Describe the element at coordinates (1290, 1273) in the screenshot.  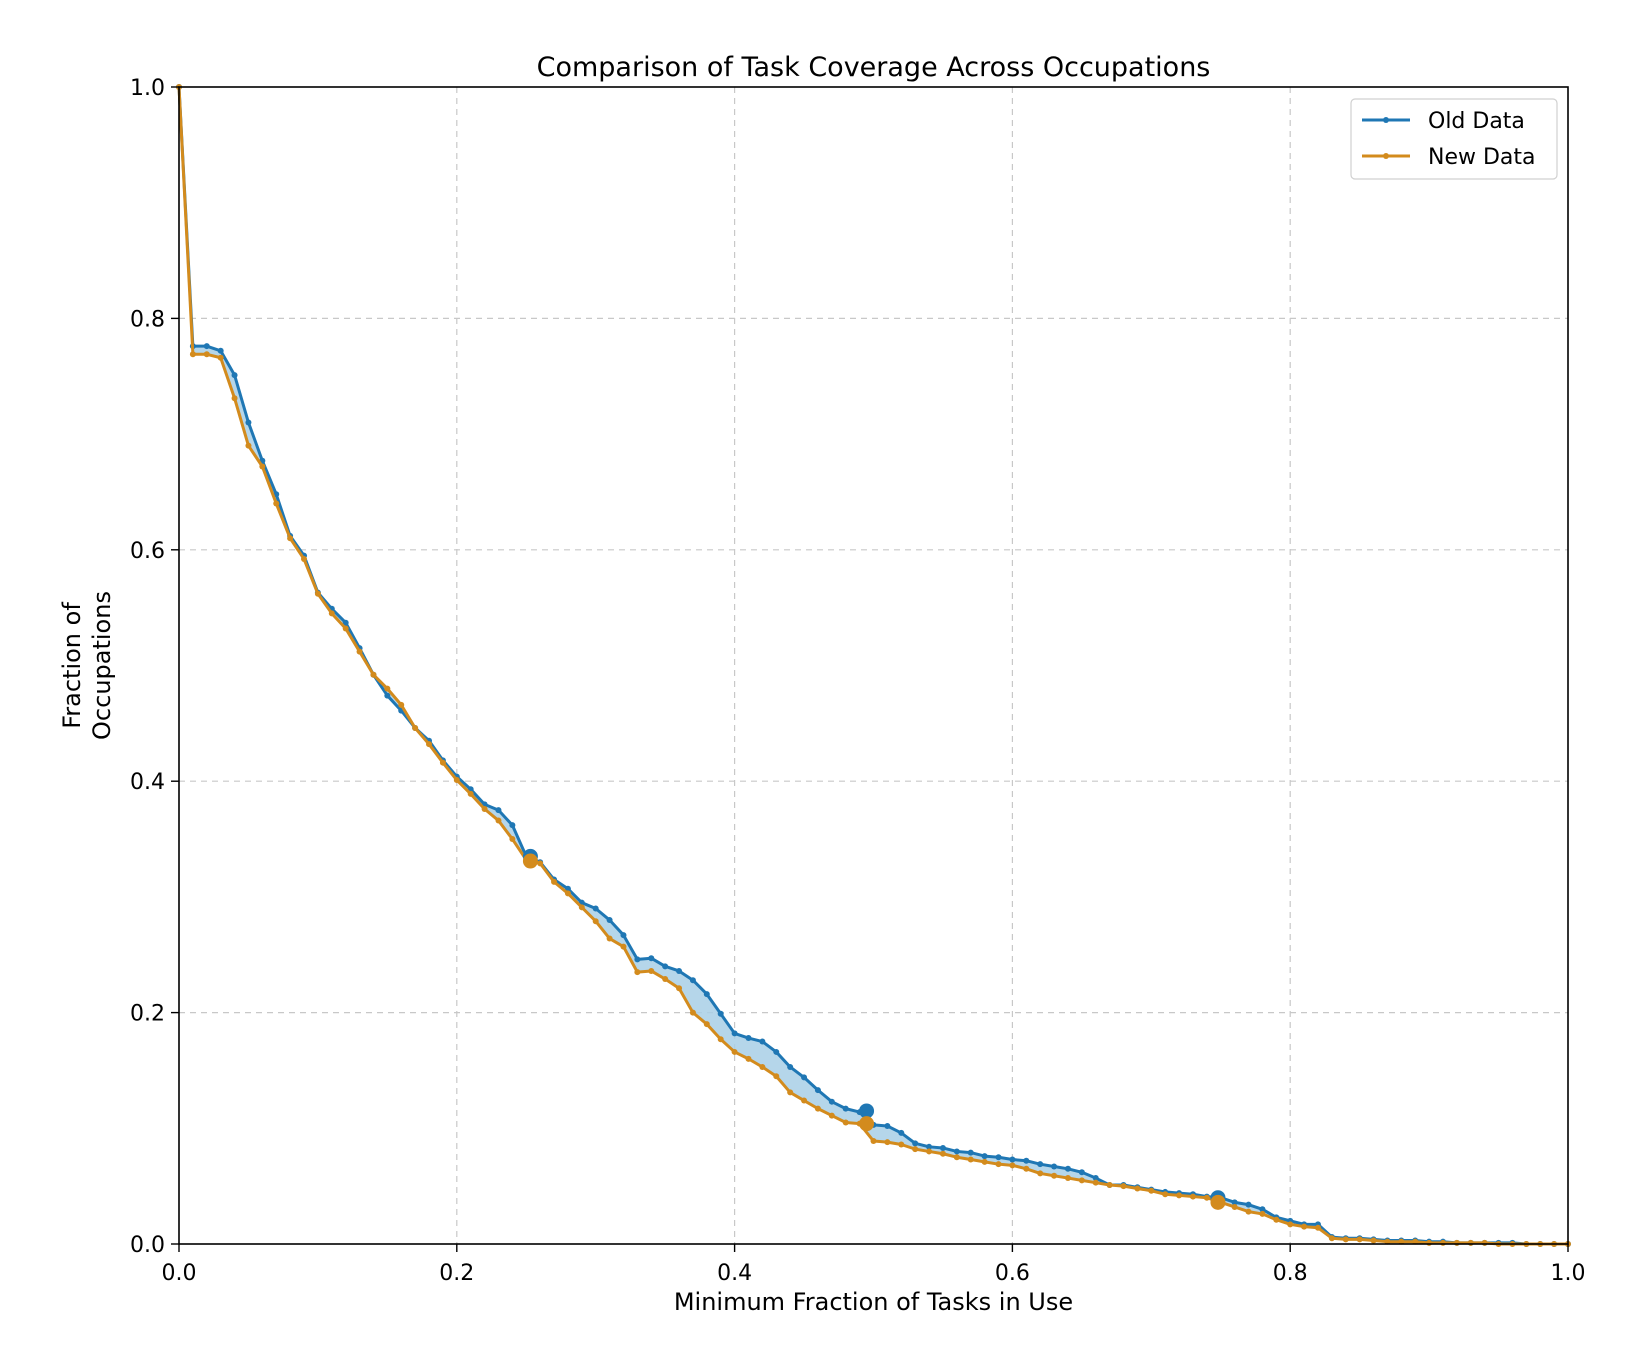
I see `x-tick-label: 0.8` at that location.